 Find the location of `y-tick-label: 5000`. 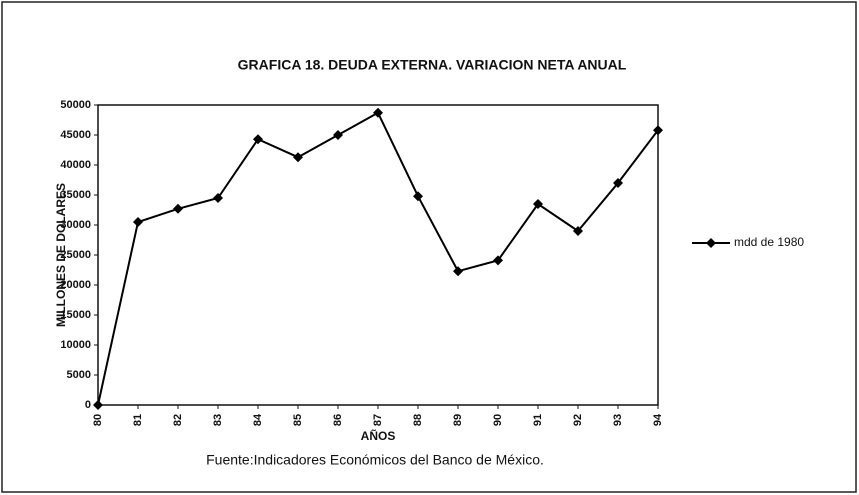

y-tick-label: 5000 is located at coordinates (79, 375).